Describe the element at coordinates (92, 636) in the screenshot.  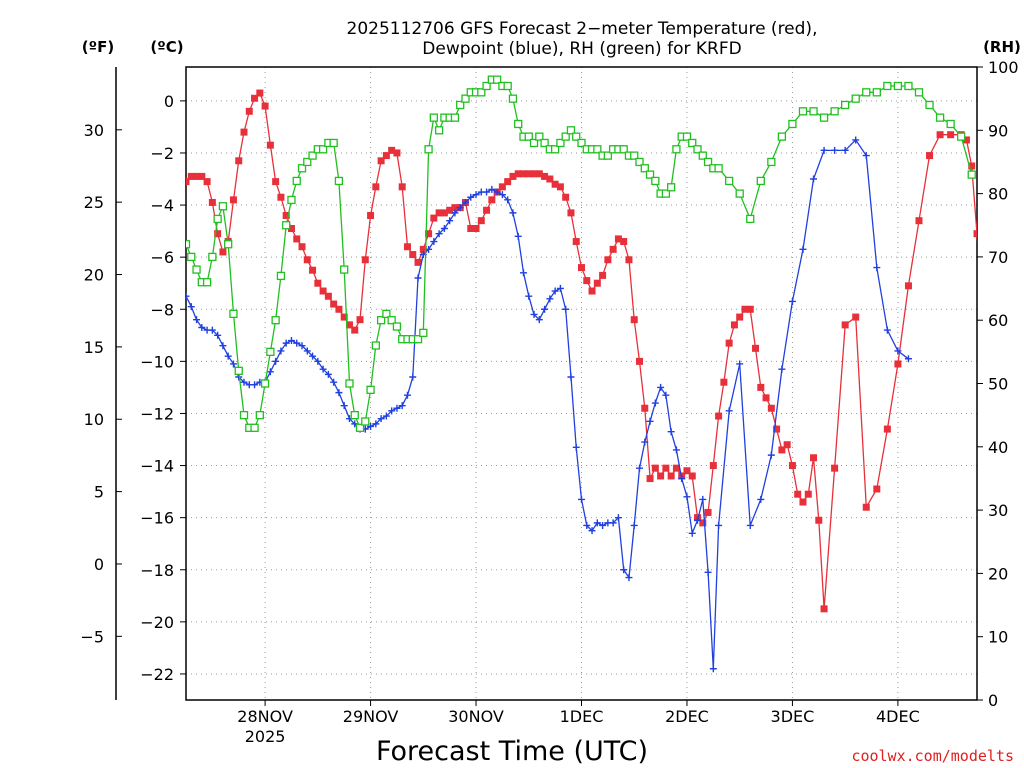
I see `fahrenheit-tick-label: −5` at that location.